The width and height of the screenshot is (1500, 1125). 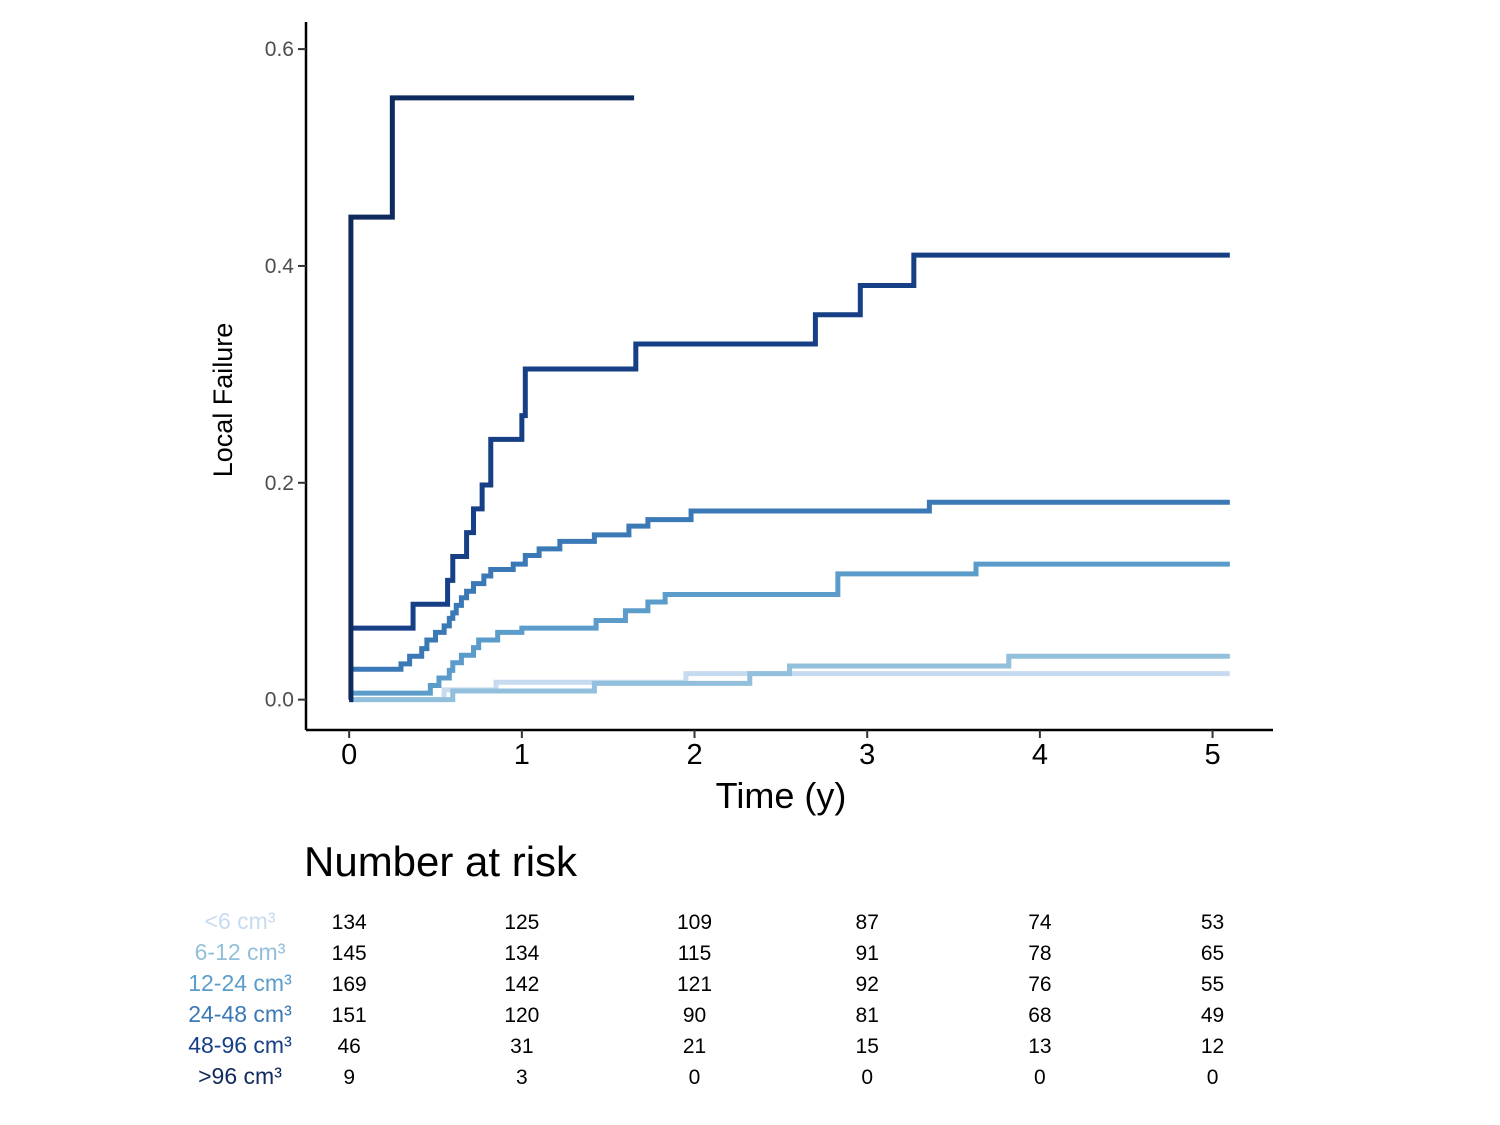 What do you see at coordinates (867, 984) in the screenshot?
I see `risk-count: 92` at bounding box center [867, 984].